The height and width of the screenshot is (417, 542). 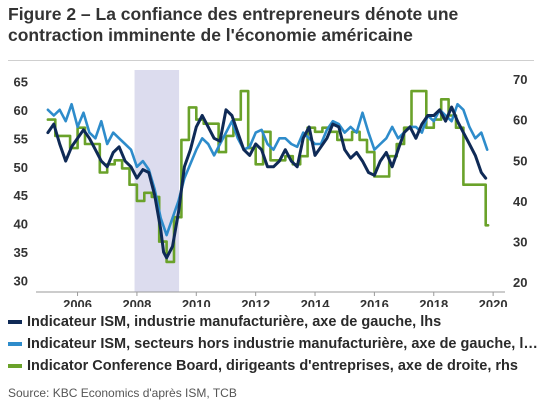 I want to click on x-tick-label: 2018, so click(x=433, y=302).